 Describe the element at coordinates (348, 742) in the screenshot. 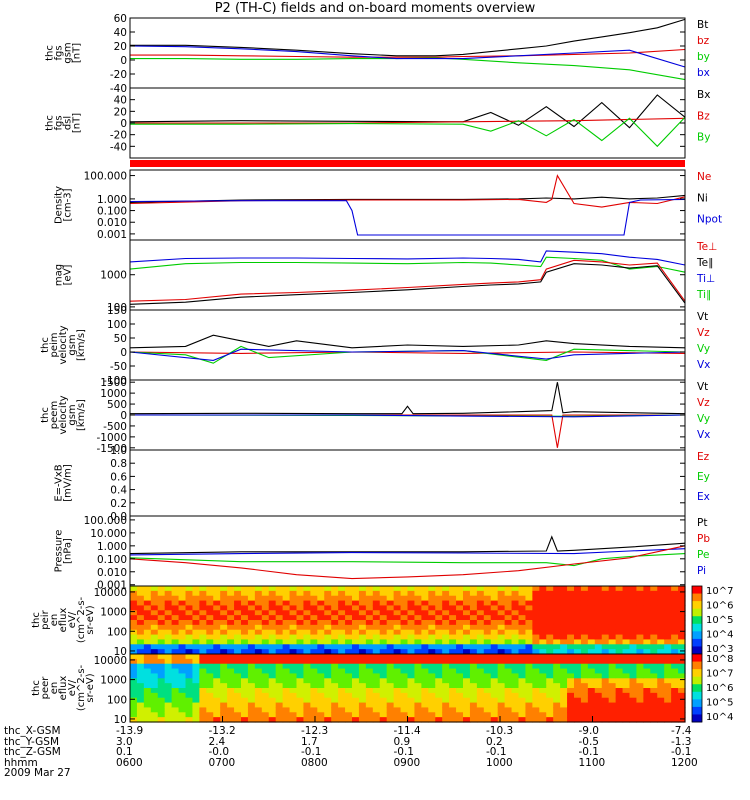

I see `footer-row: thc_Y-GSM 3.0 2.4 1.7 0.9 0.2 -0.5 -1.3` at that location.